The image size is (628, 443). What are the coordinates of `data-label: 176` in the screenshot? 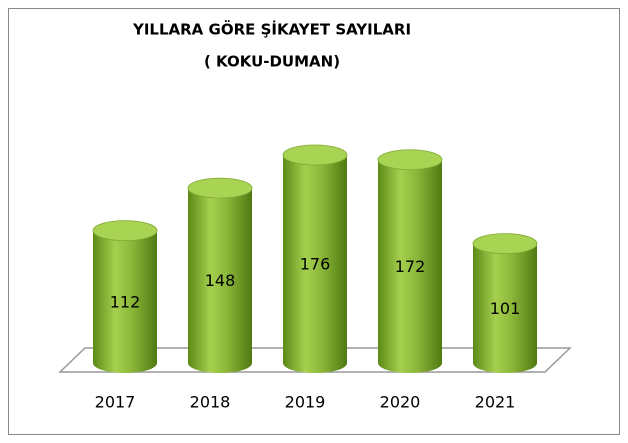 It's located at (315, 264).